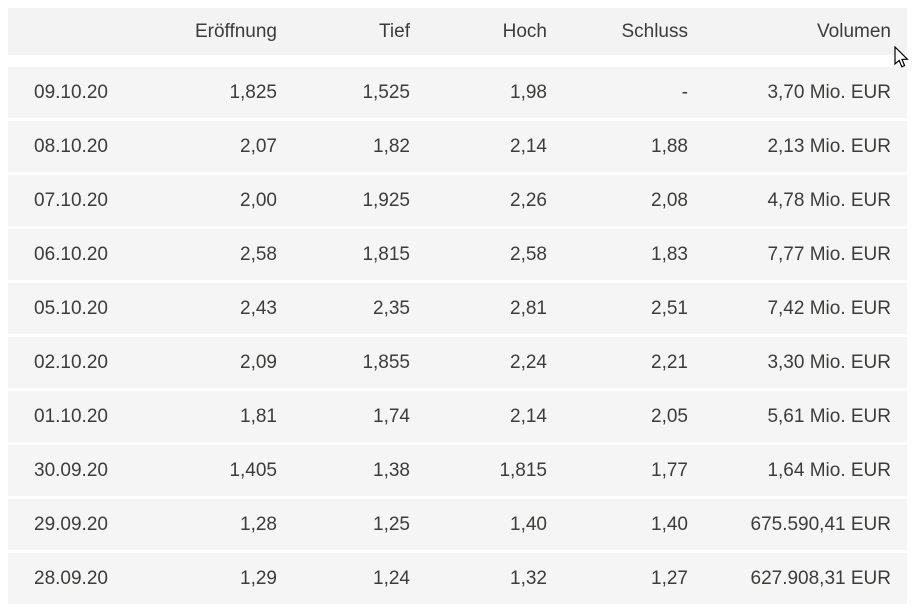 Image resolution: width=915 pixels, height=612 pixels. What do you see at coordinates (258, 200) in the screenshot?
I see `cell-open: 2,00` at bounding box center [258, 200].